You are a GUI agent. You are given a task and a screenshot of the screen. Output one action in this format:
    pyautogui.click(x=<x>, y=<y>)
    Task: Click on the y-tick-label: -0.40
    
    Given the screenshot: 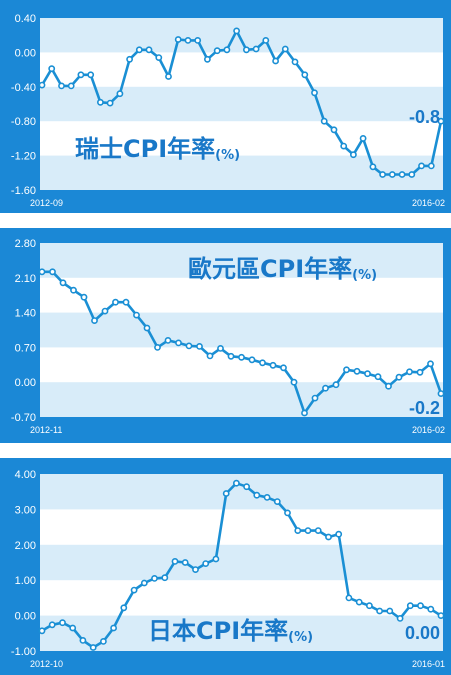 What is the action you would take?
    pyautogui.click(x=23, y=88)
    